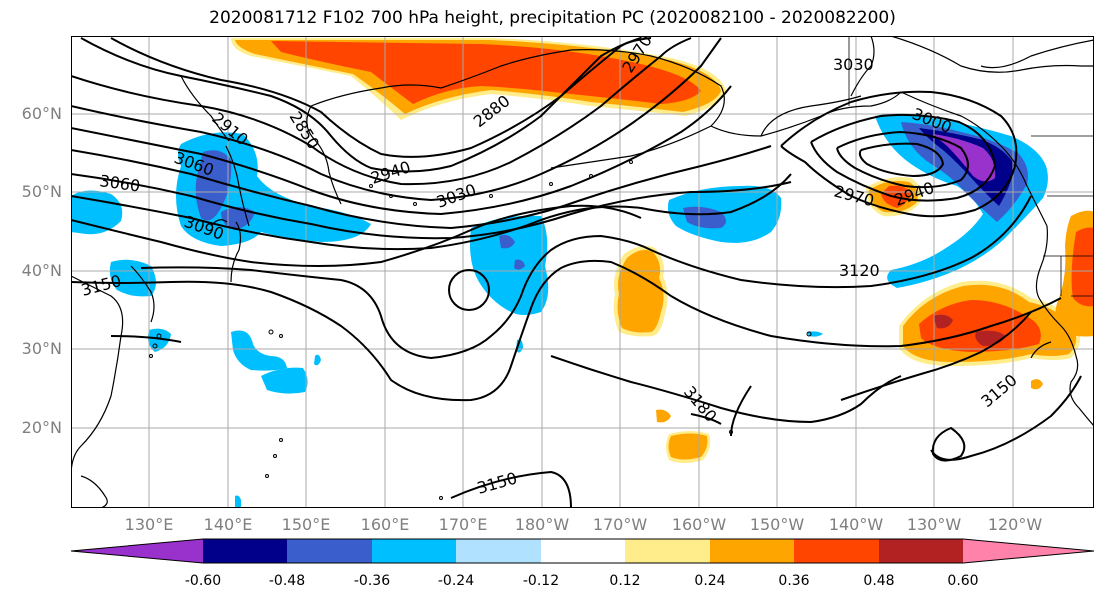 Image resolution: width=1105 pixels, height=601 pixels. What do you see at coordinates (859, 270) in the screenshot?
I see `contour-label: 3120` at bounding box center [859, 270].